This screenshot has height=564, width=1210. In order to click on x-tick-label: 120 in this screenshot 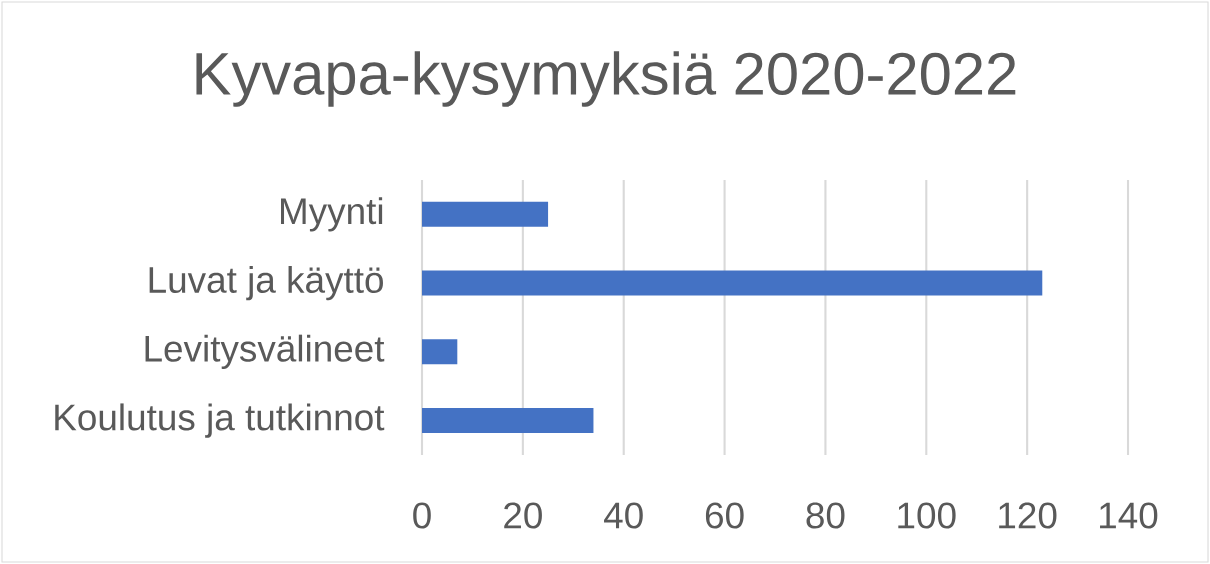, I will do `click(1028, 515)`.